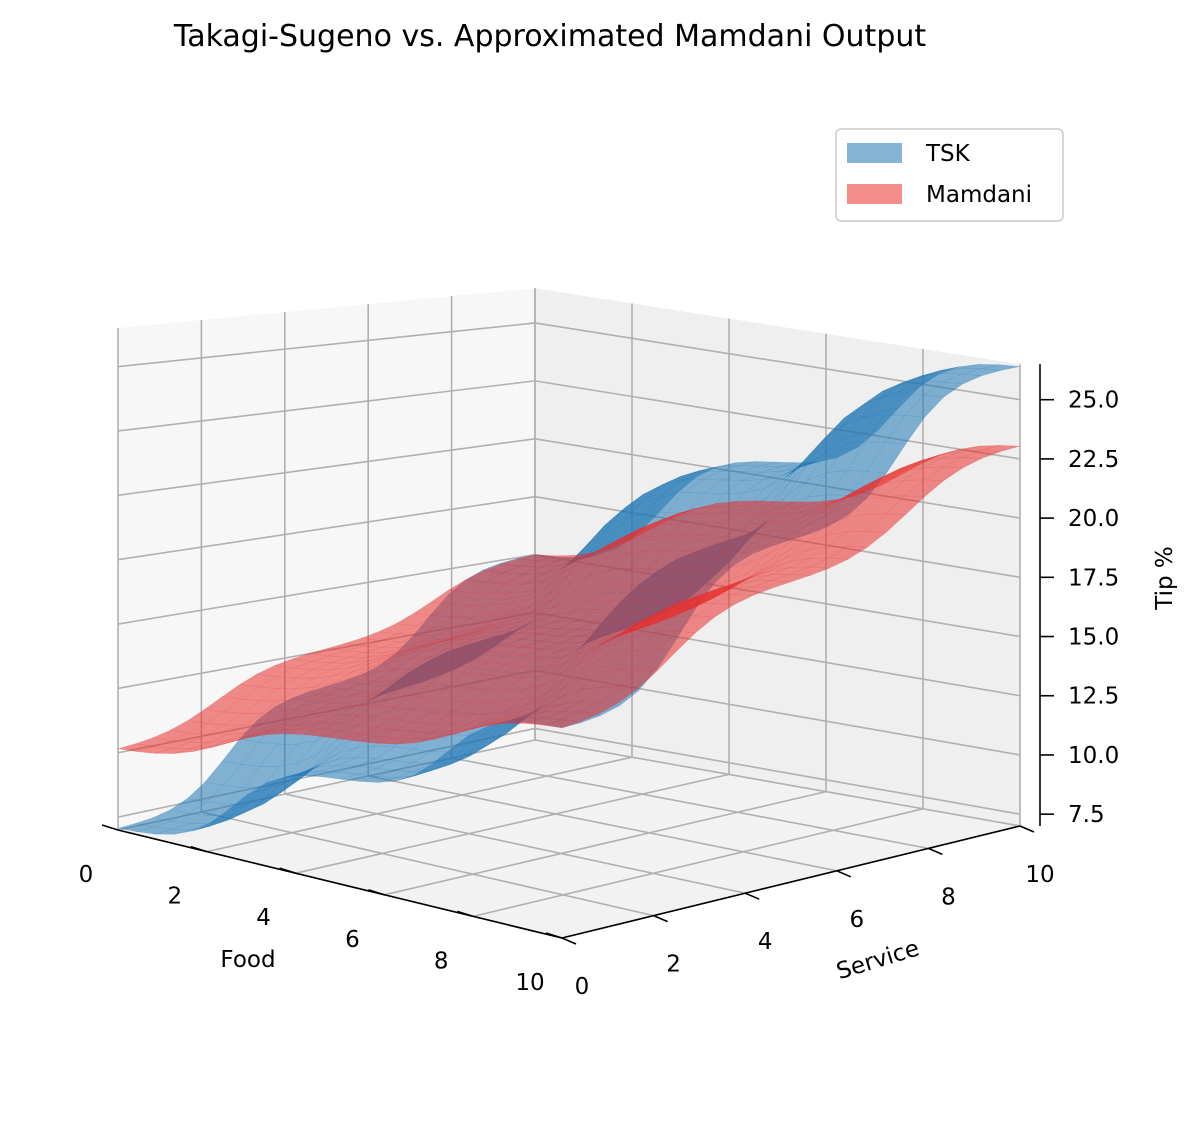 This screenshot has height=1139, width=1199. I want to click on grid-line-x, so click(698, 863).